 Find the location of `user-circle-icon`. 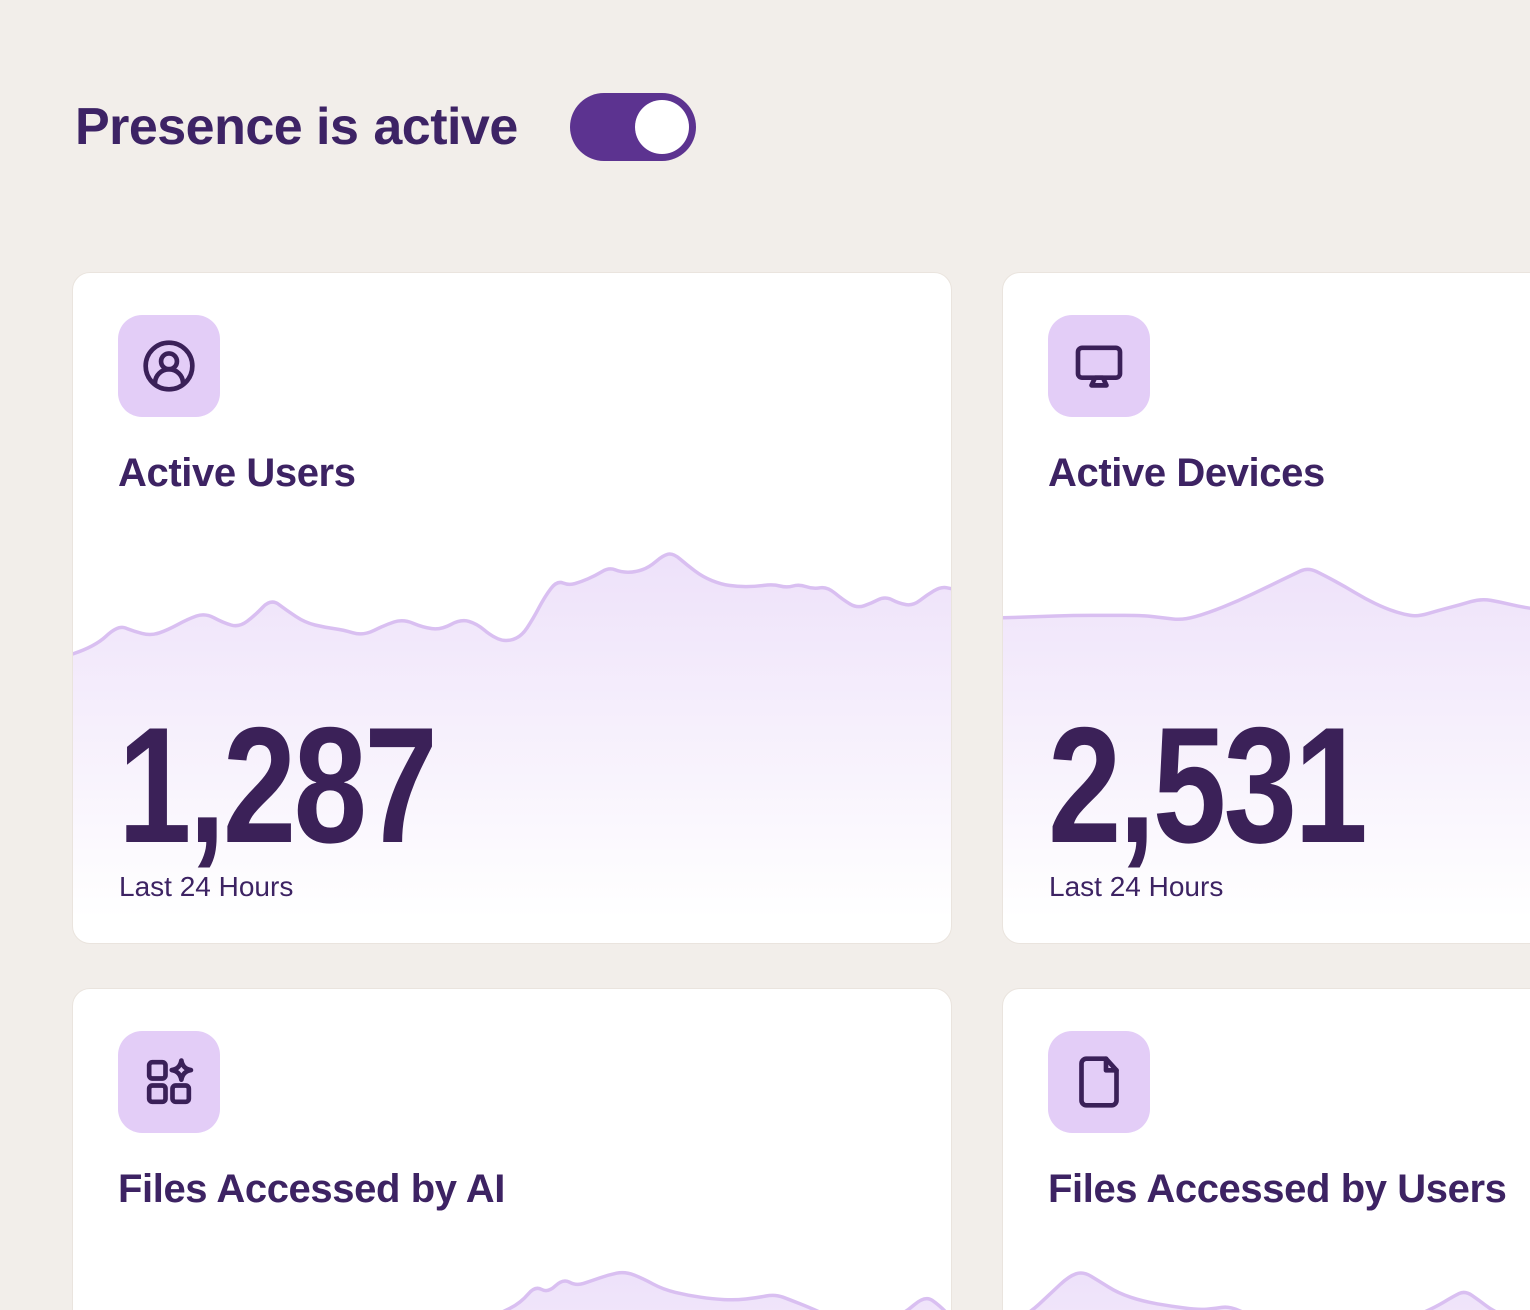

user-circle-icon is located at coordinates (169, 366).